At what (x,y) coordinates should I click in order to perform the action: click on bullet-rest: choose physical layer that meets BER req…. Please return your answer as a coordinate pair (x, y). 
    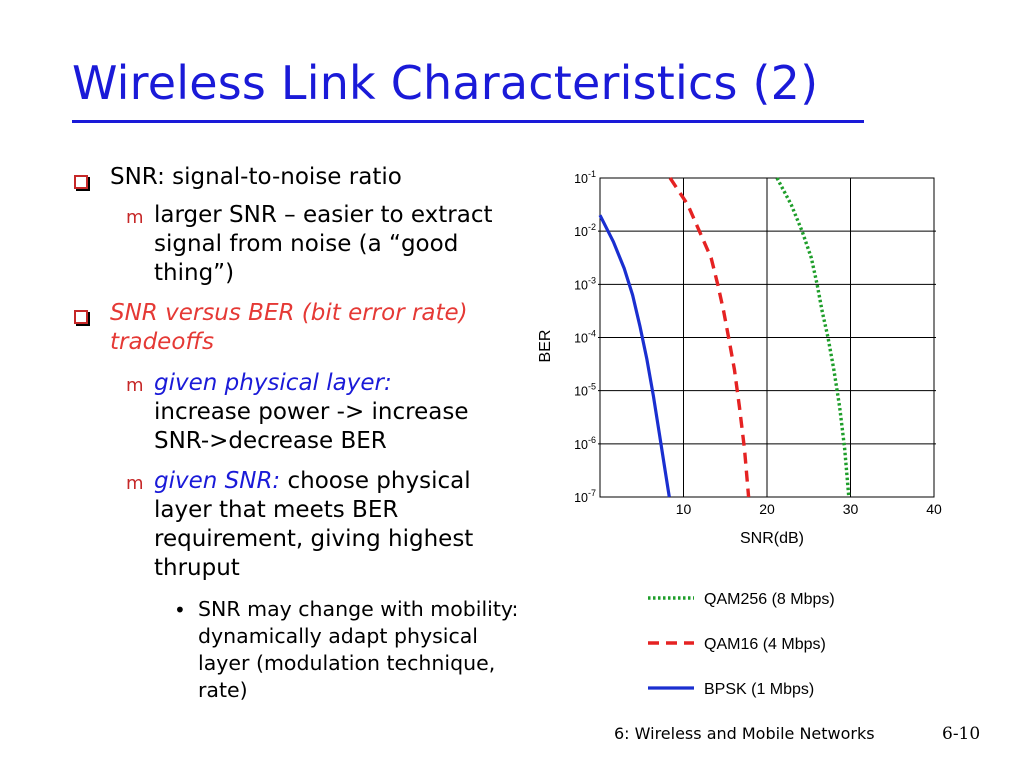
    Looking at the image, I should click on (314, 524).